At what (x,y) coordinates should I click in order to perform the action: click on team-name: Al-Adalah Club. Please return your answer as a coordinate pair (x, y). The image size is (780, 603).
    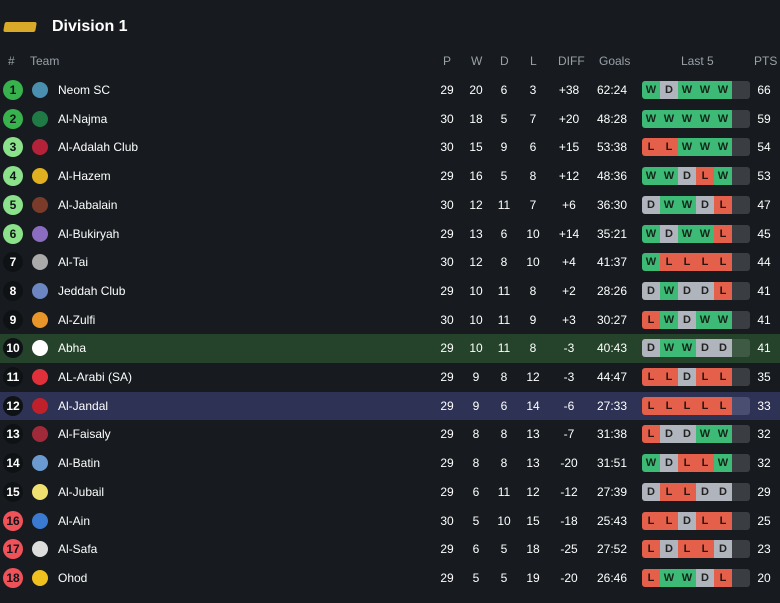
    Looking at the image, I should click on (98, 147).